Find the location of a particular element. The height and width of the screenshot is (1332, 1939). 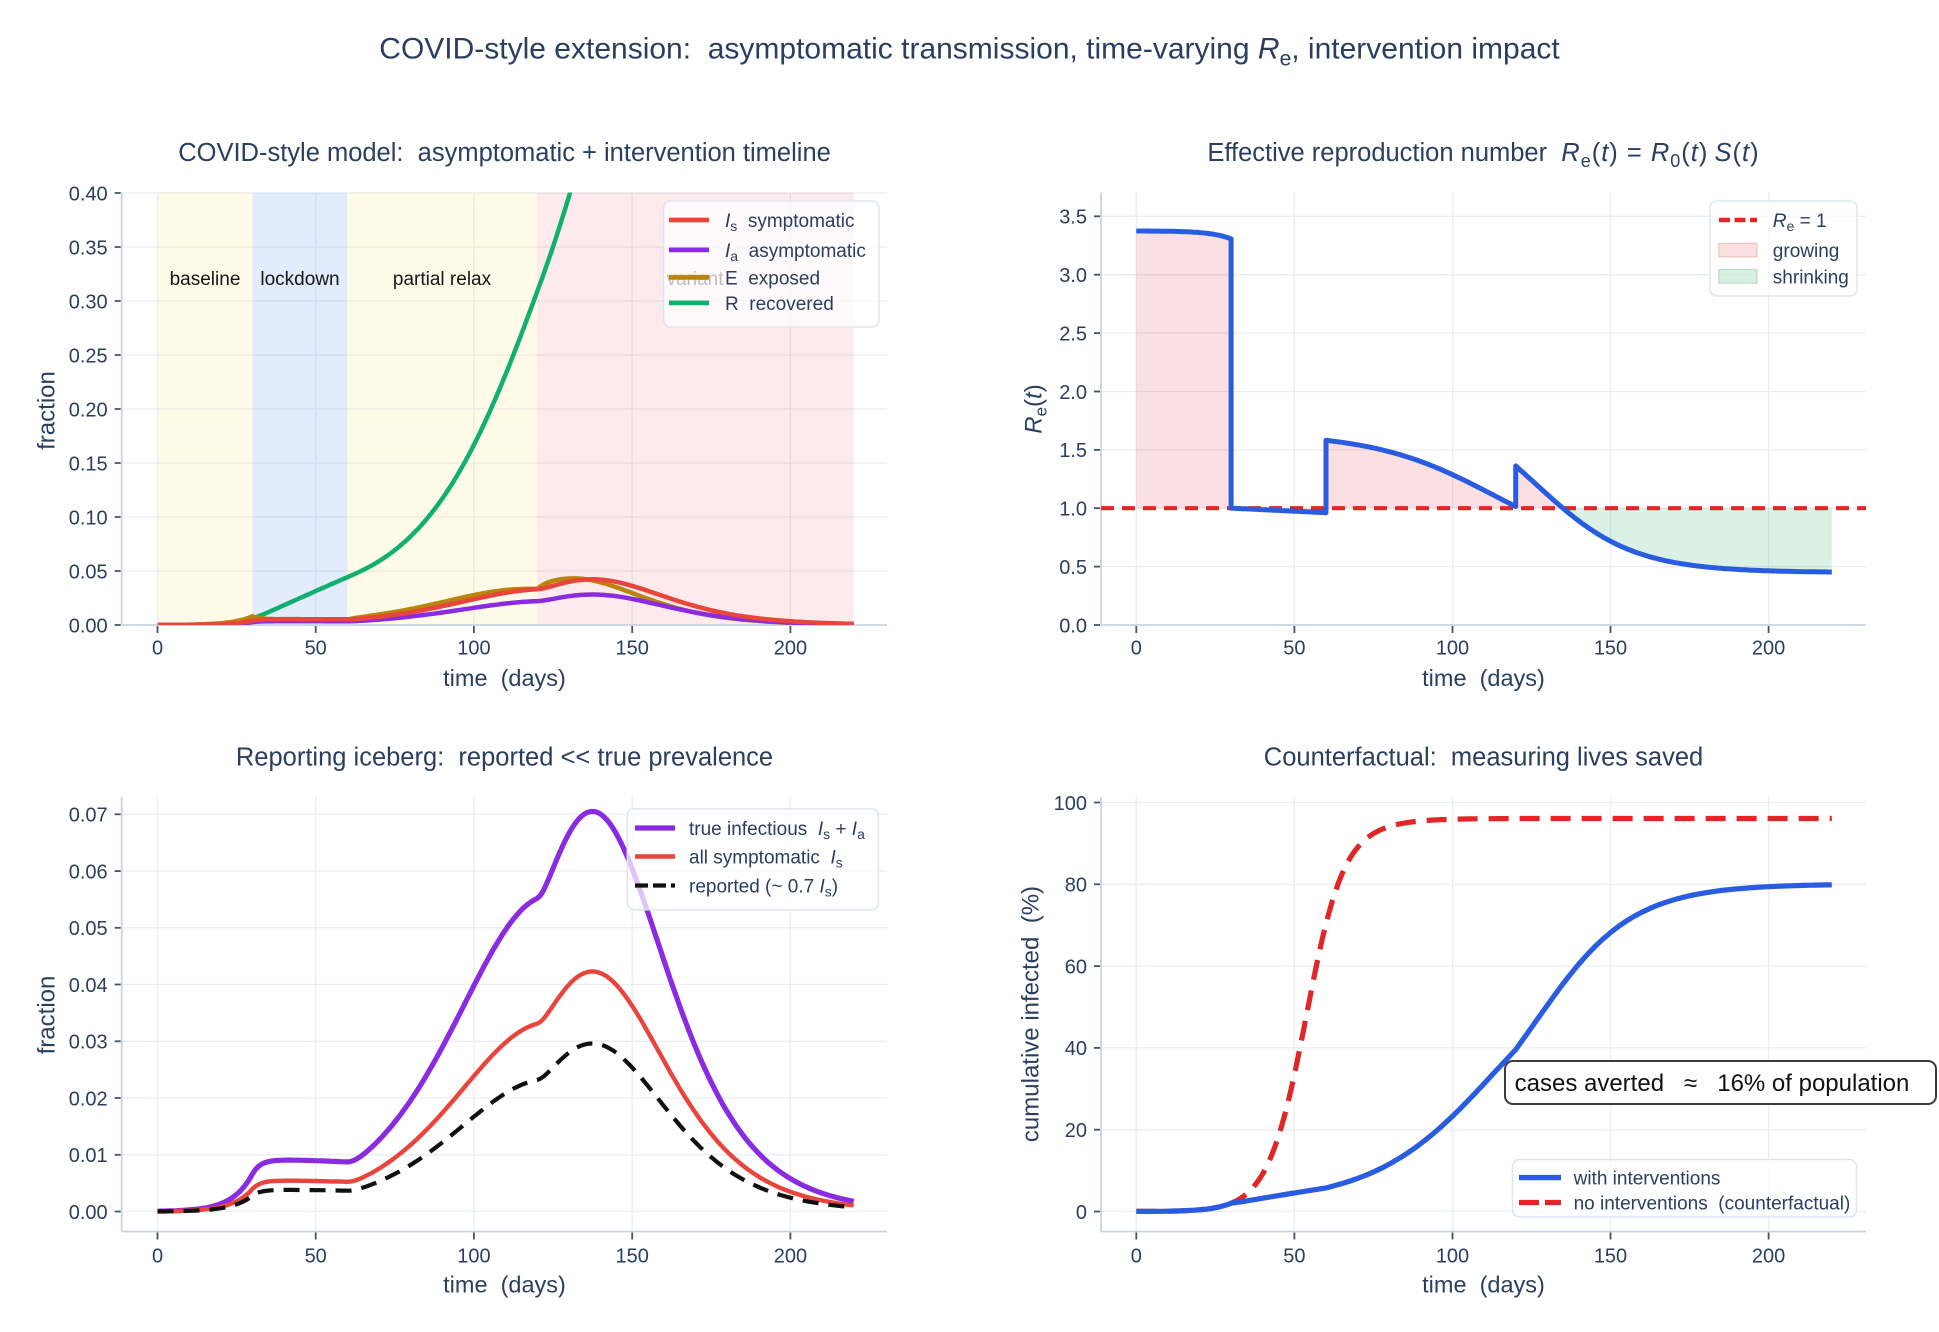

svg-text: cumulative infected (%) is located at coordinates (1031, 1014).